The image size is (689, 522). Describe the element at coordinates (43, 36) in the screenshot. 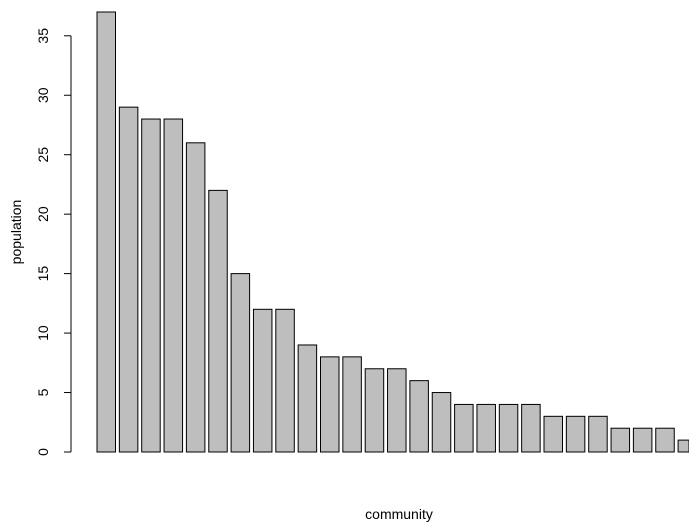

I see `y-tick-label: 35` at that location.